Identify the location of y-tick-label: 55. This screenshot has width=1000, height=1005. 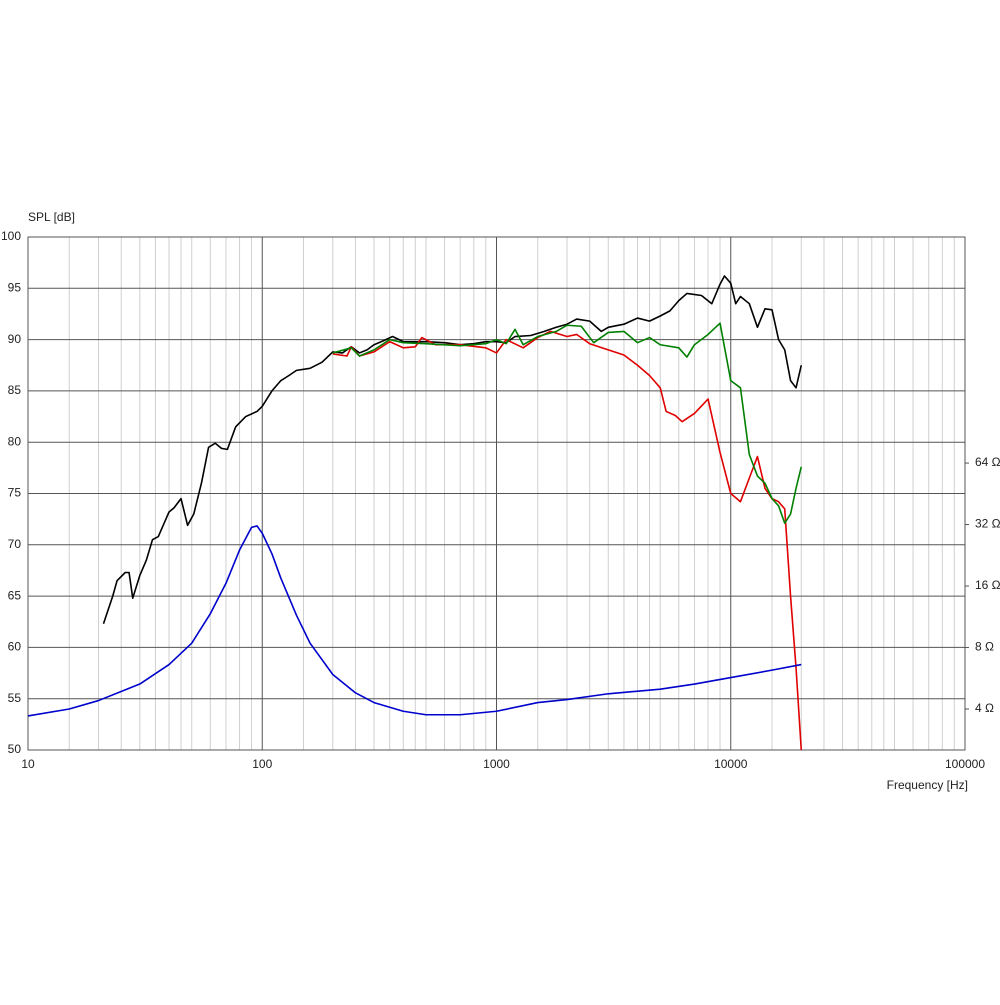
(15, 698).